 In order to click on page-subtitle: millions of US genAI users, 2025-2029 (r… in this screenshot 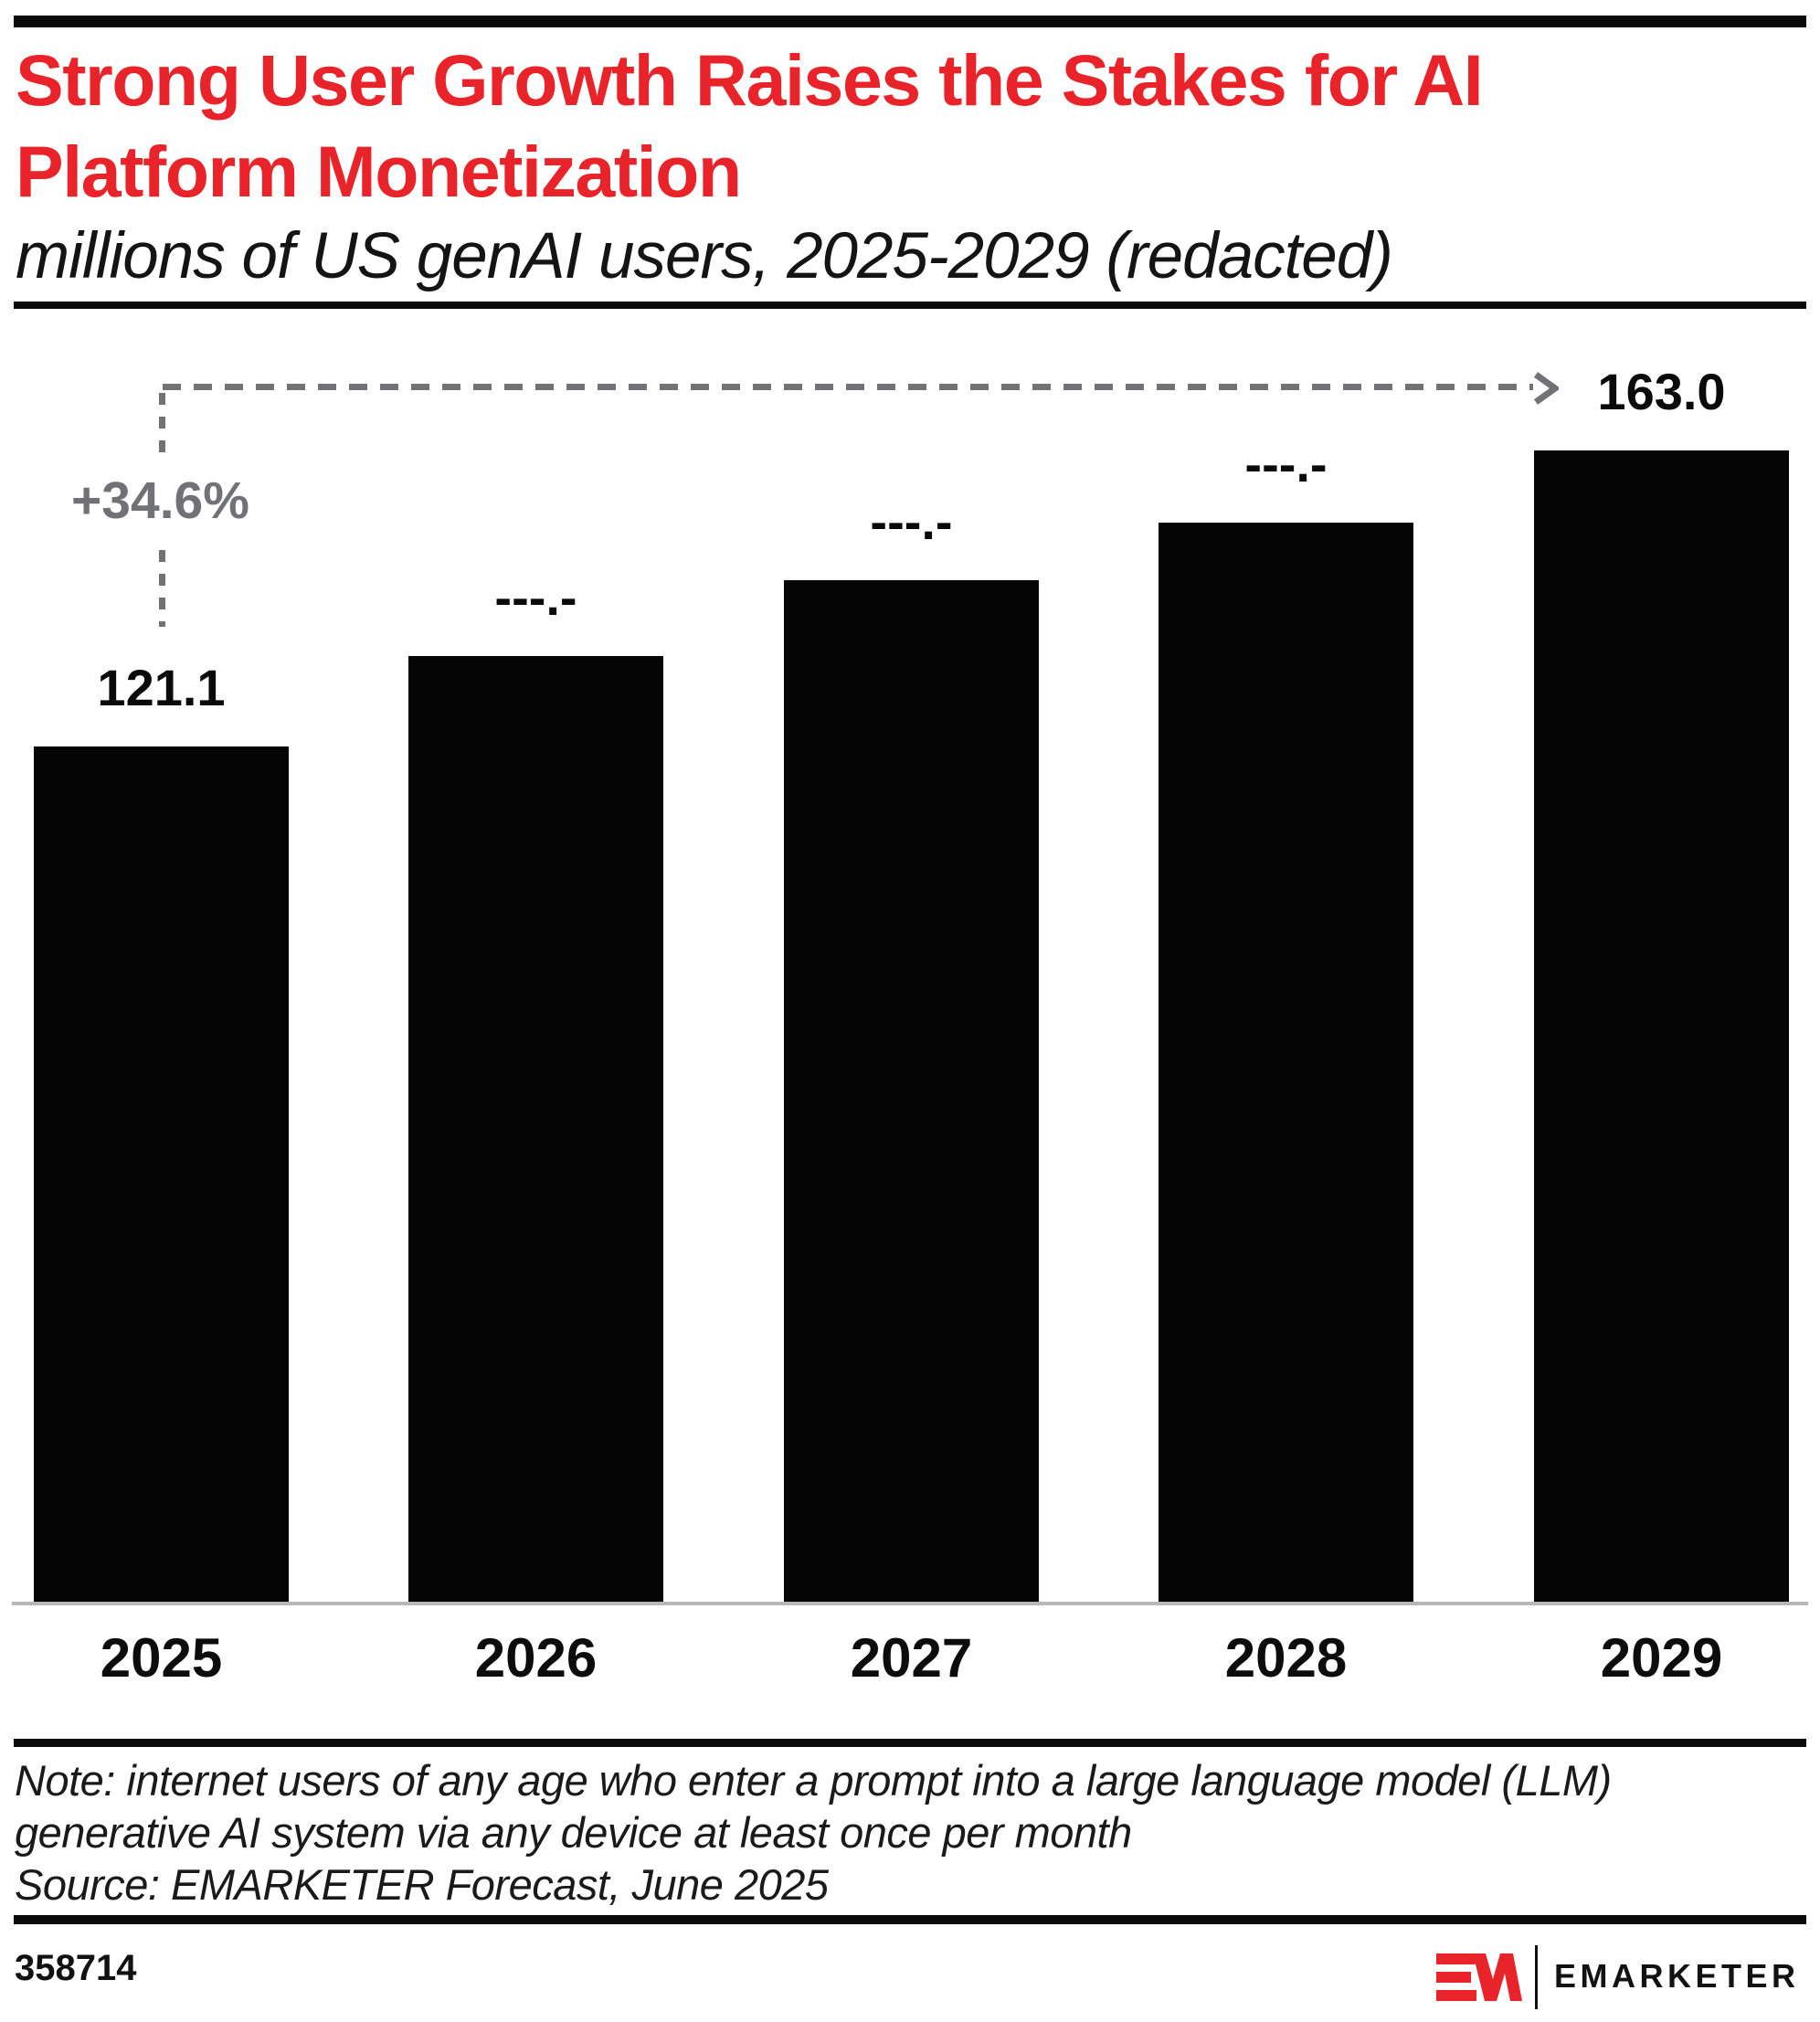, I will do `click(705, 256)`.